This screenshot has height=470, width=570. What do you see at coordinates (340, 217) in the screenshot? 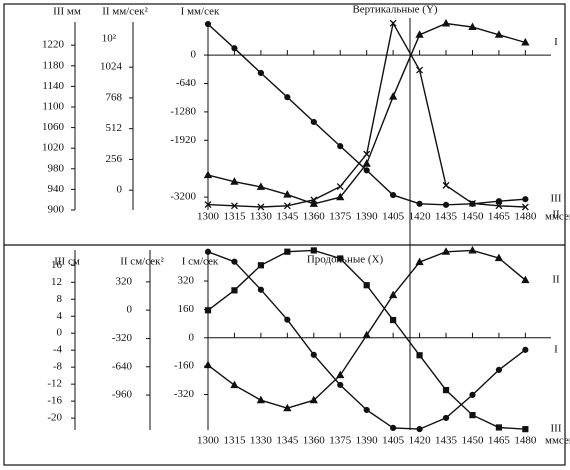
I see `x-tick-label: 1375` at bounding box center [340, 217].